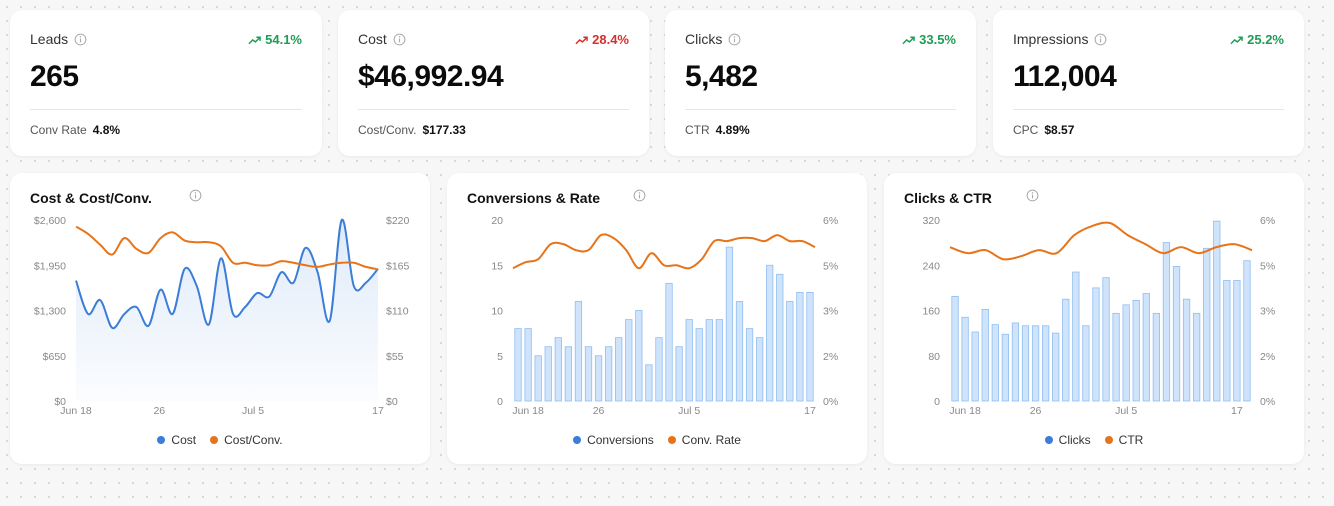  Describe the element at coordinates (534, 198) in the screenshot. I see `chart-title: Conversions & Rate` at that location.